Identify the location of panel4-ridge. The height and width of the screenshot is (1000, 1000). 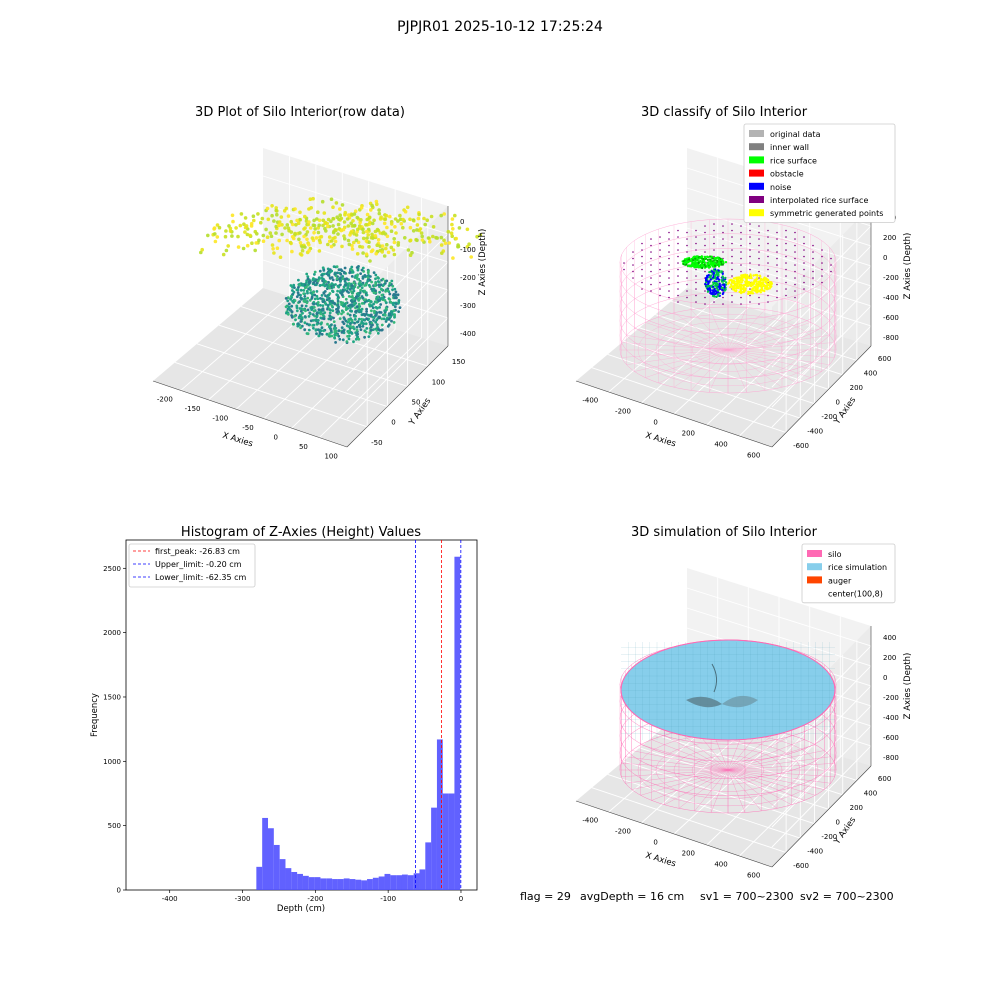
(714, 678).